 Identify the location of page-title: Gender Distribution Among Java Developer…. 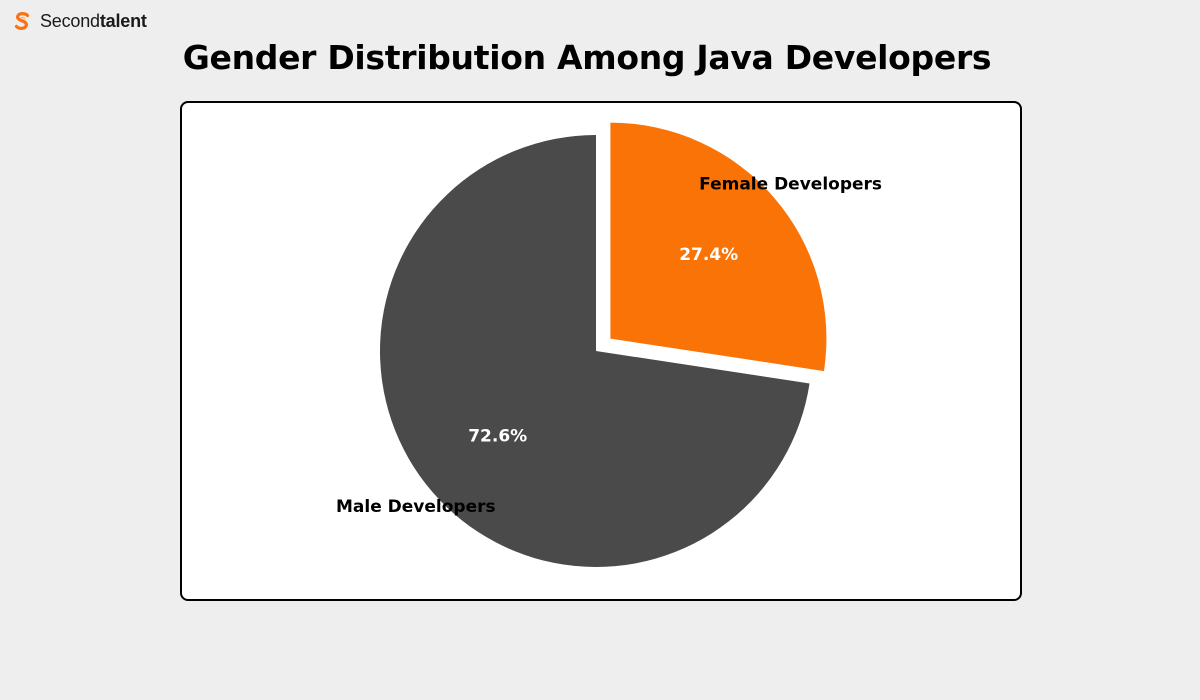
(587, 57).